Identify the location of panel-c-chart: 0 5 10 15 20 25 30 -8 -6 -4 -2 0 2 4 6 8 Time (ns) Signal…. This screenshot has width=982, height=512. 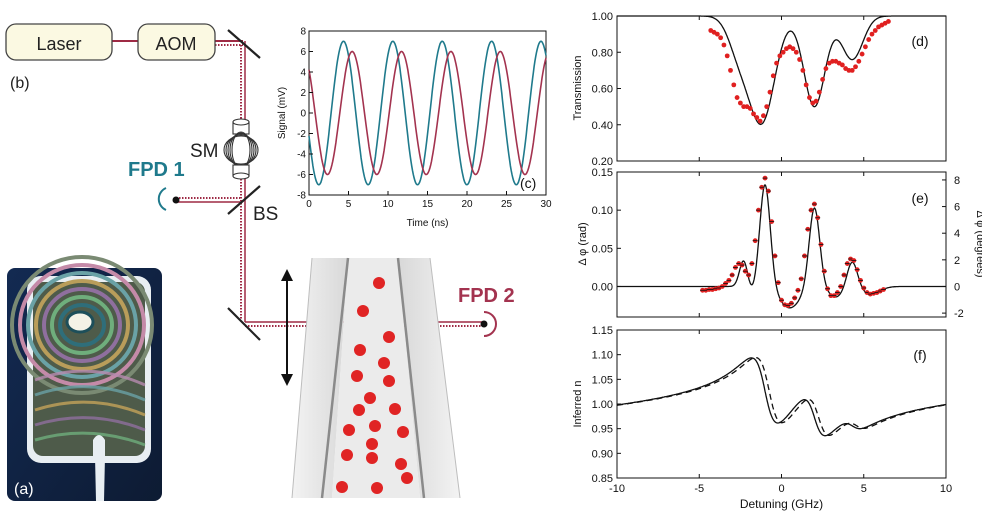
(414, 128).